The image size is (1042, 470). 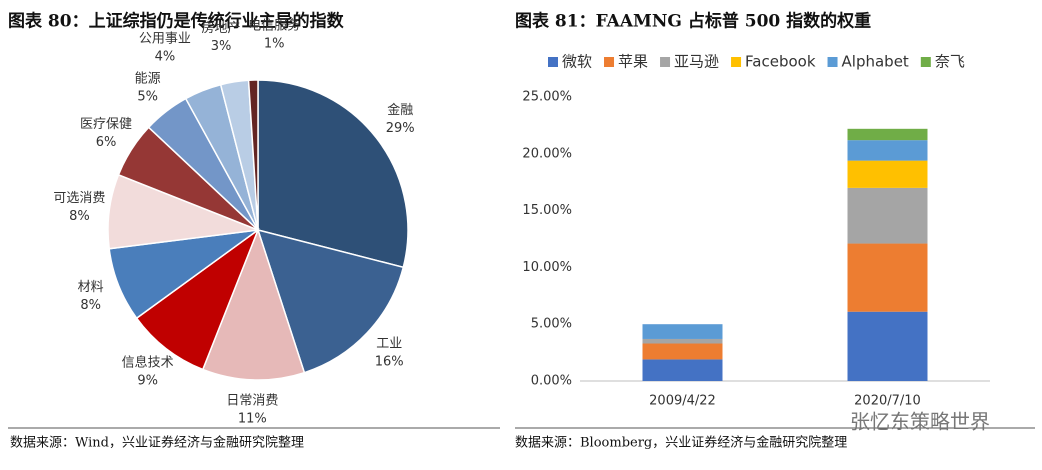 I want to click on y-tick-label: 25.00%, so click(x=547, y=97).